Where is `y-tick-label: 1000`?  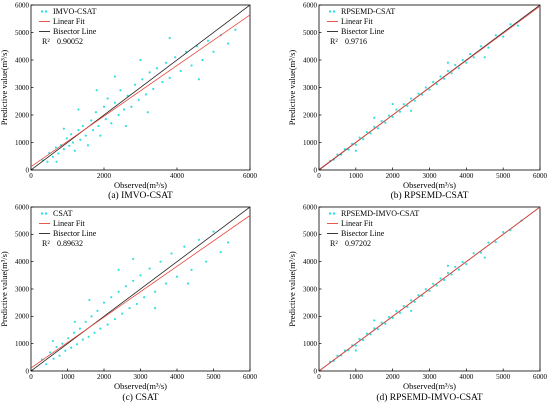 y-tick-label: 1000 is located at coordinates (310, 344).